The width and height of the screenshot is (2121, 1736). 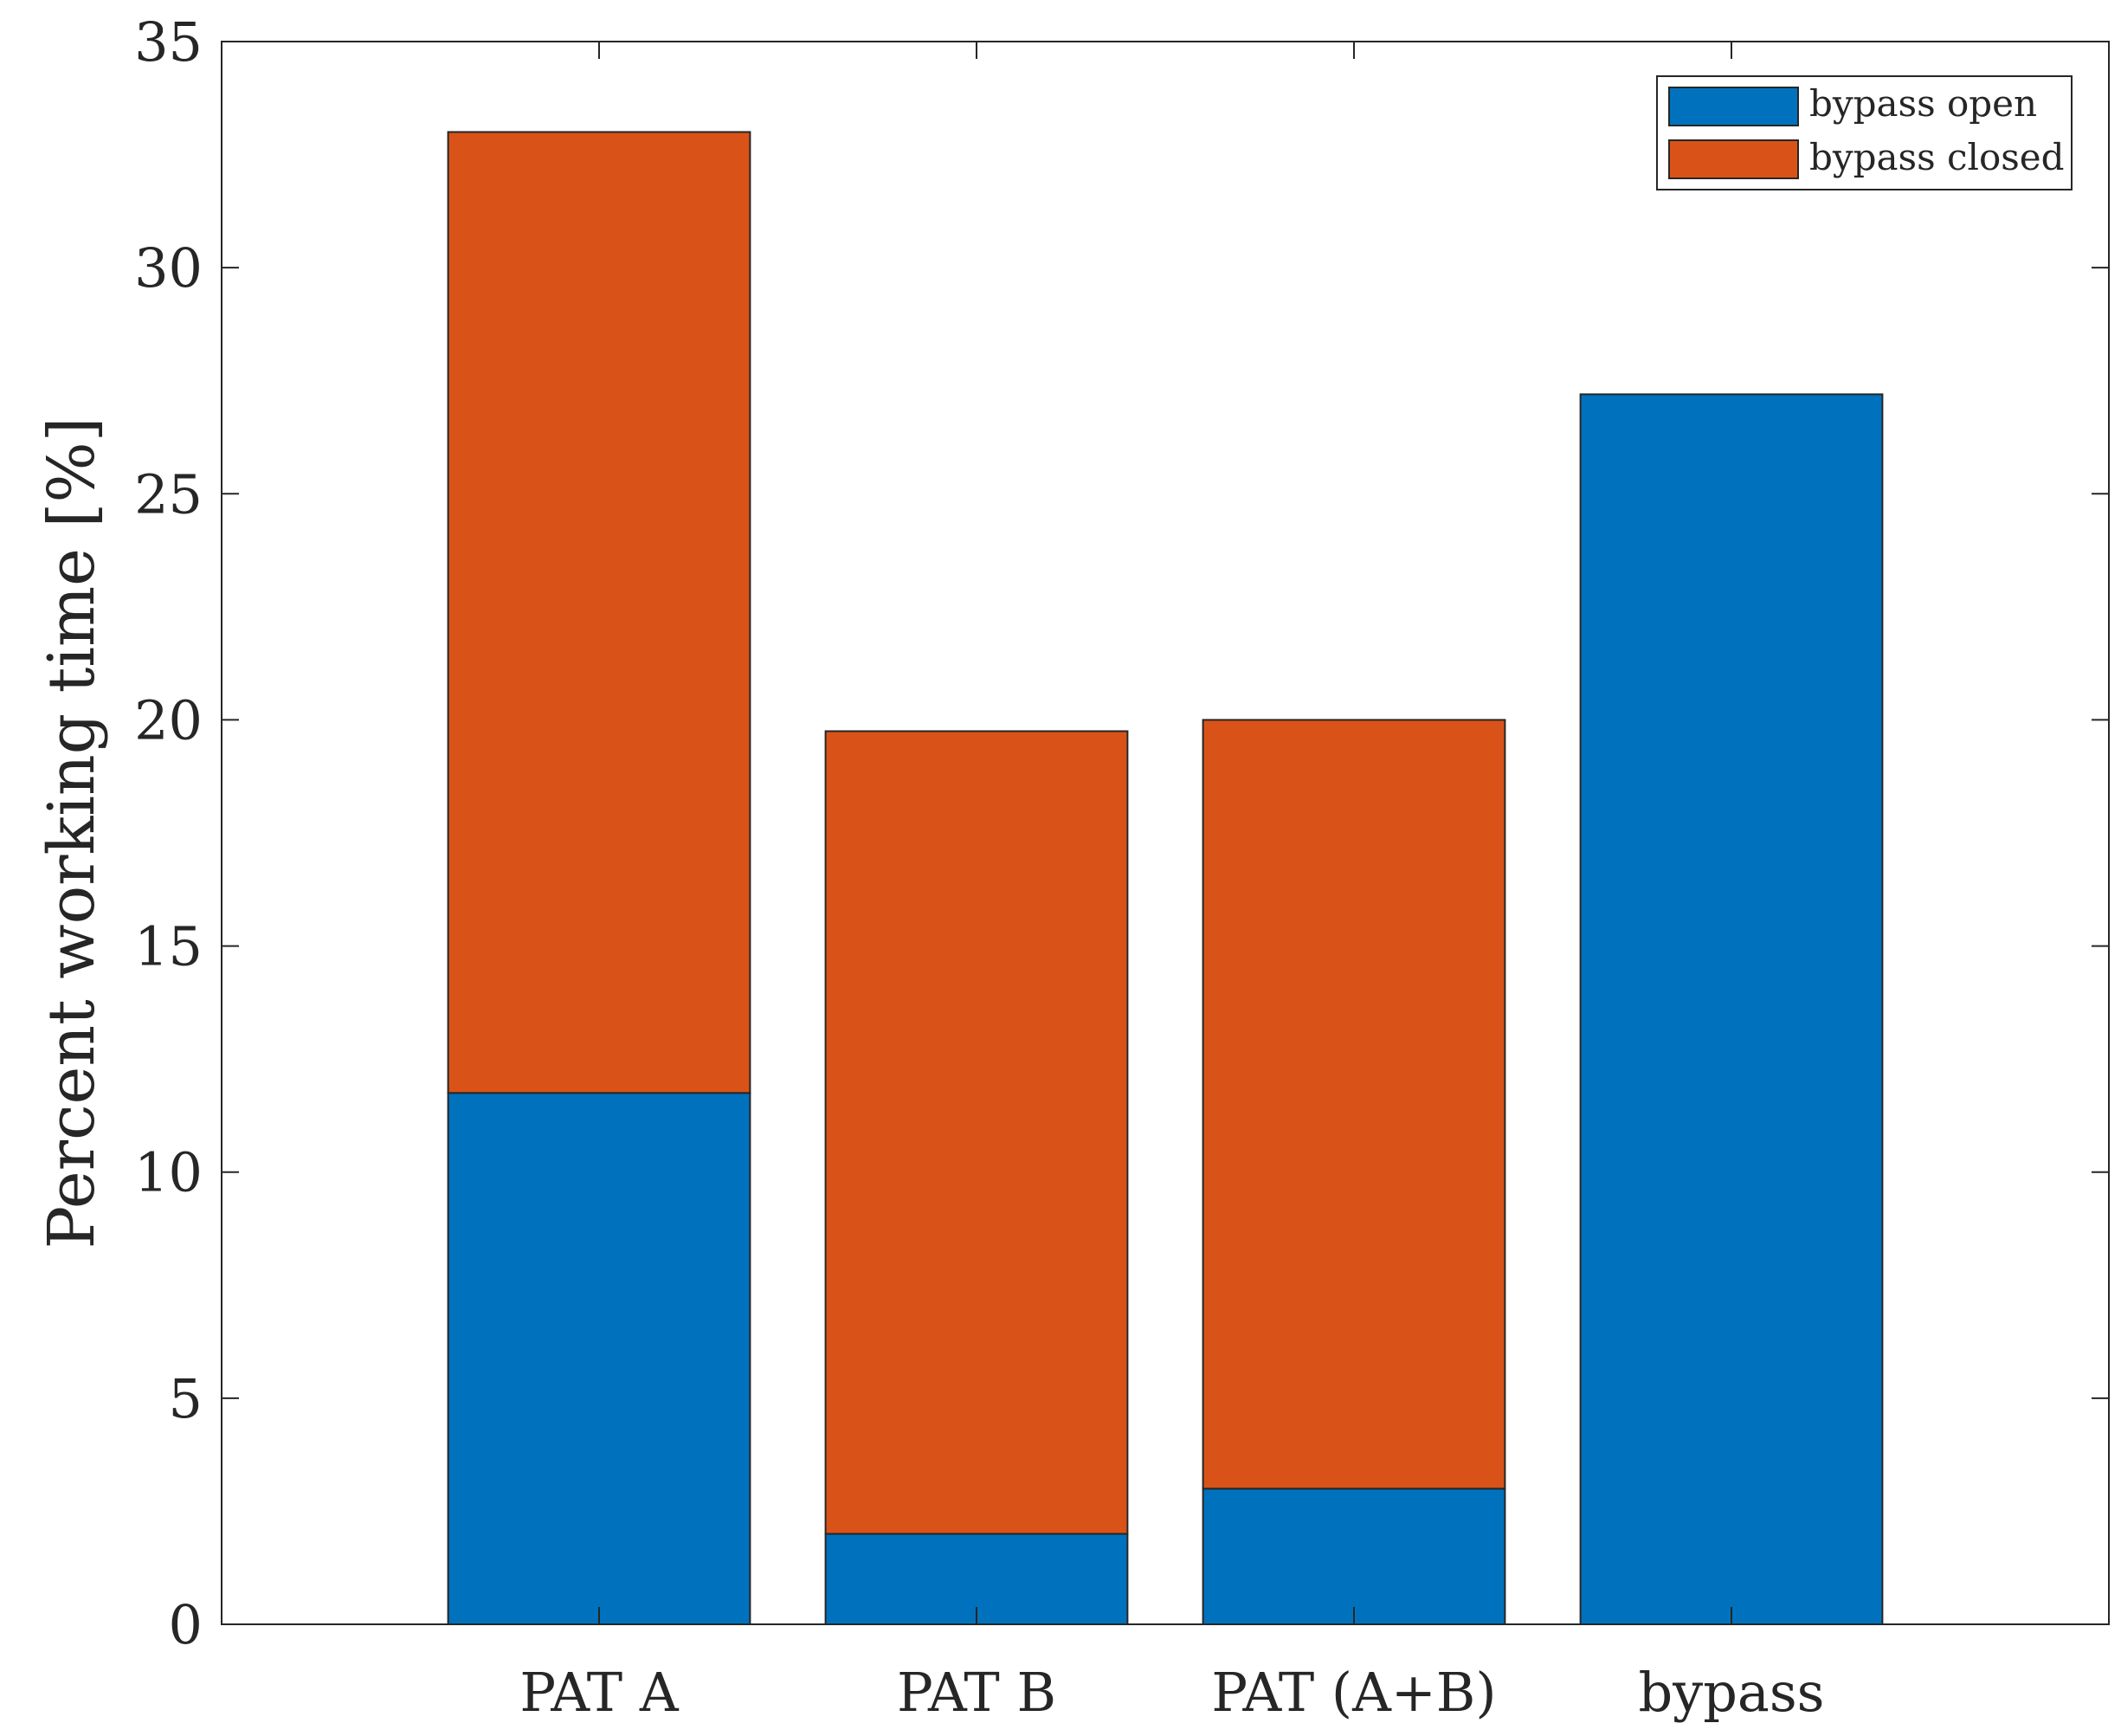 I want to click on y-tick-label: 35, so click(x=168, y=42).